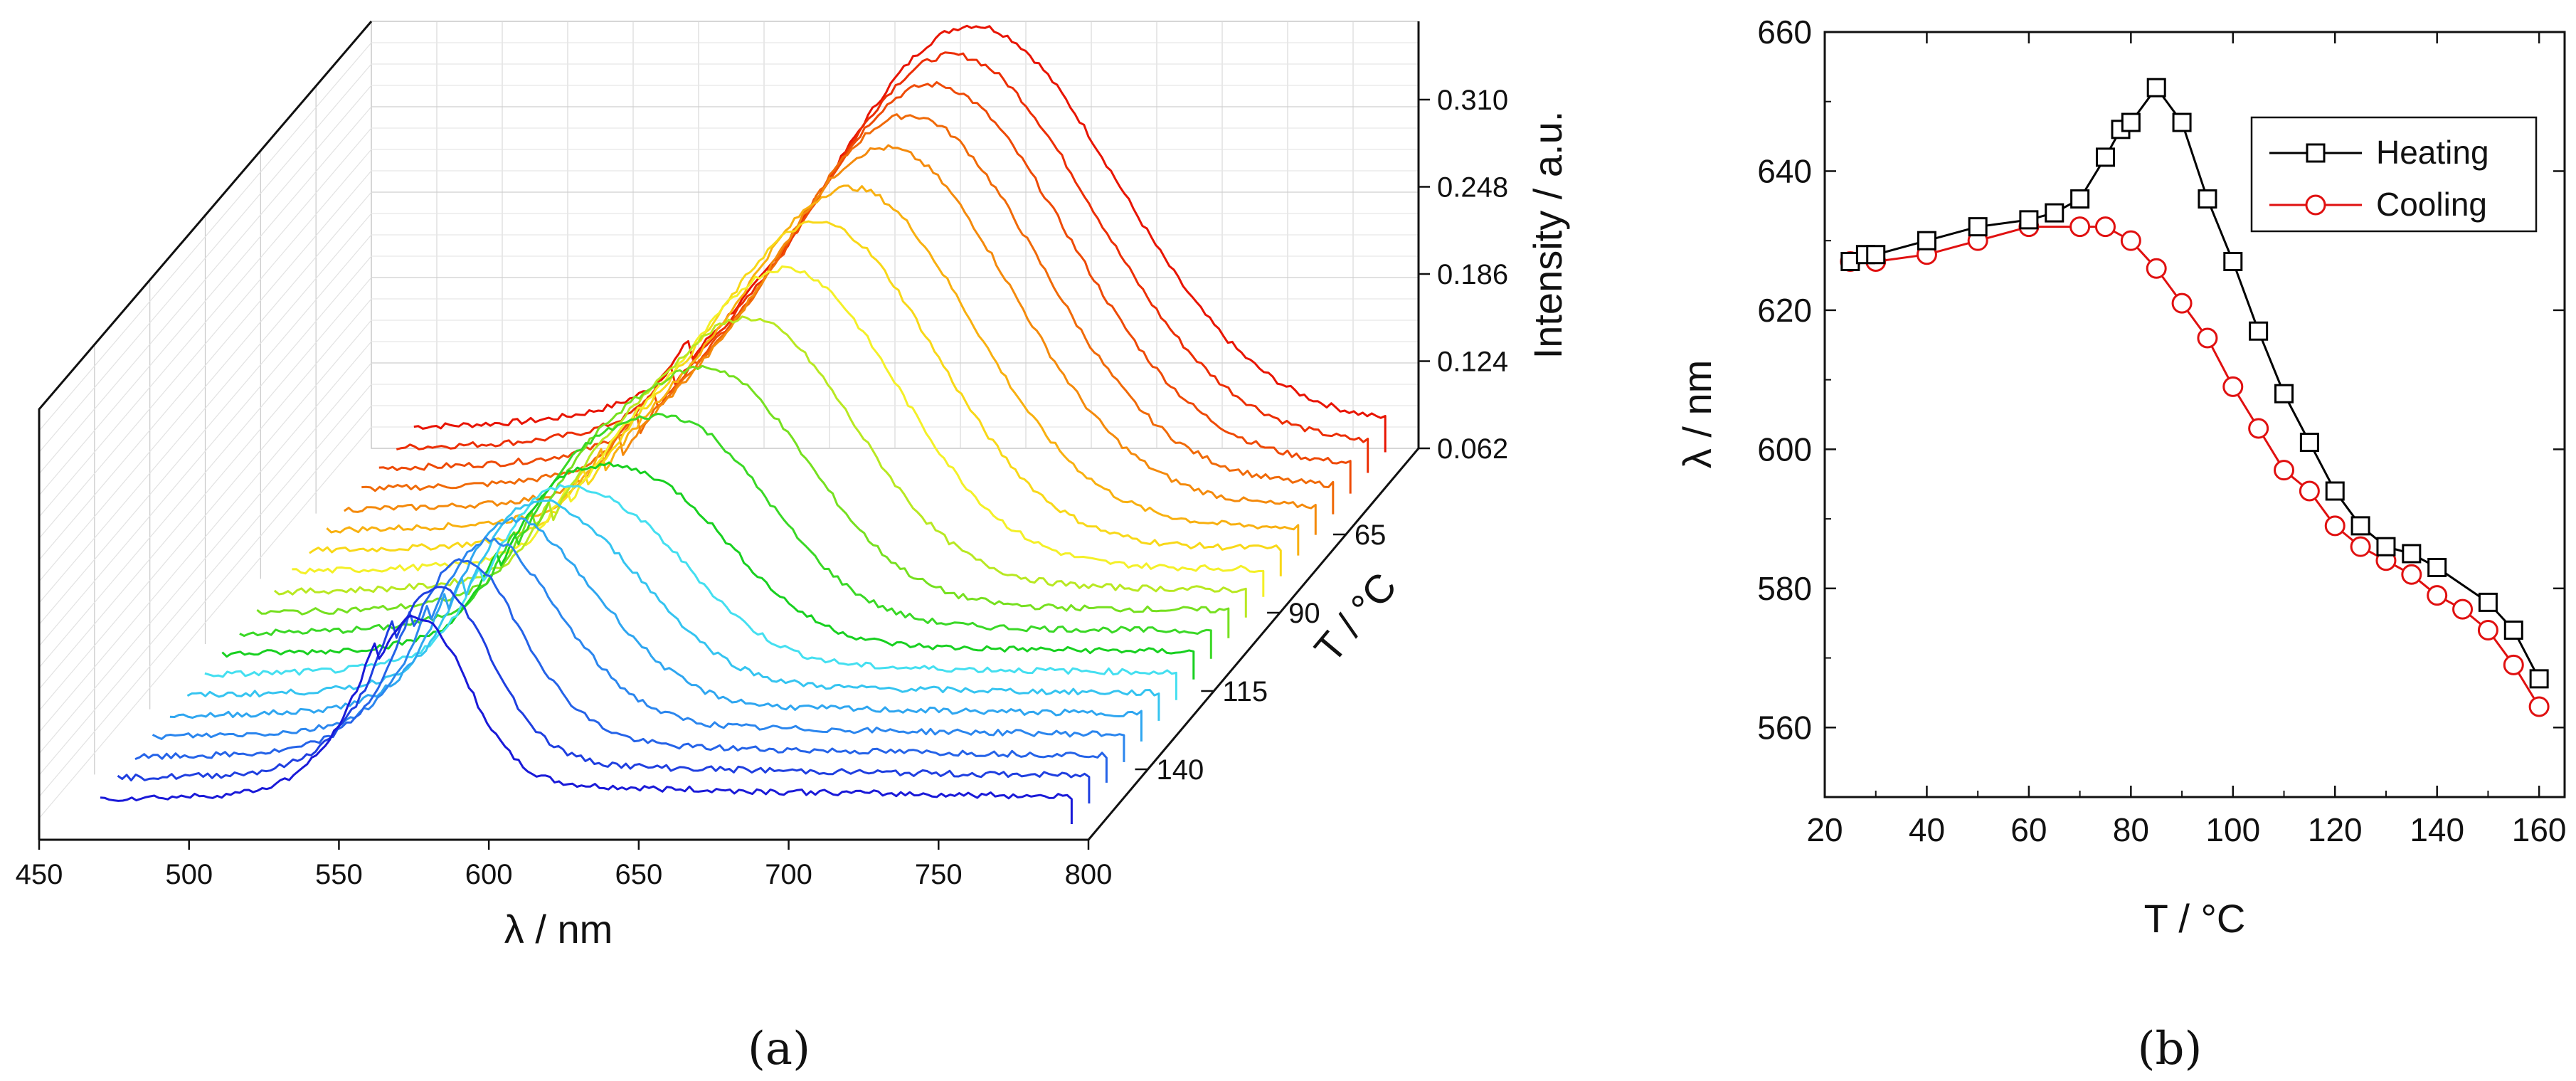 The width and height of the screenshot is (2576, 1081). I want to click on z-tick-label: 0.310, so click(1473, 100).